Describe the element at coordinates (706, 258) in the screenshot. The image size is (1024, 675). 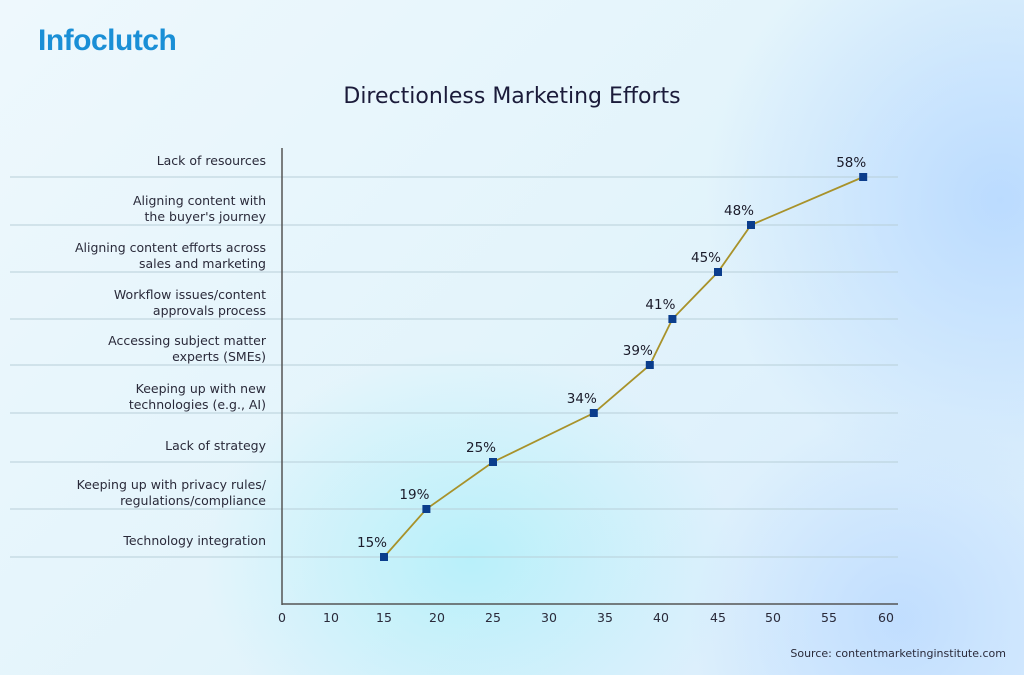
I see `data-label: 45%` at that location.